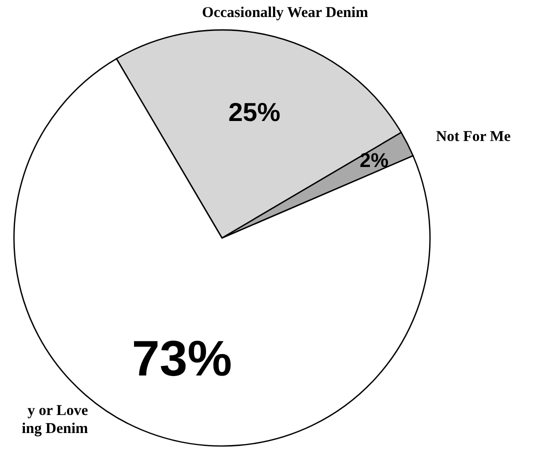 Image resolution: width=550 pixels, height=449 pixels. Describe the element at coordinates (55, 420) in the screenshot. I see `slice-label: y or Love ing Denim` at that location.